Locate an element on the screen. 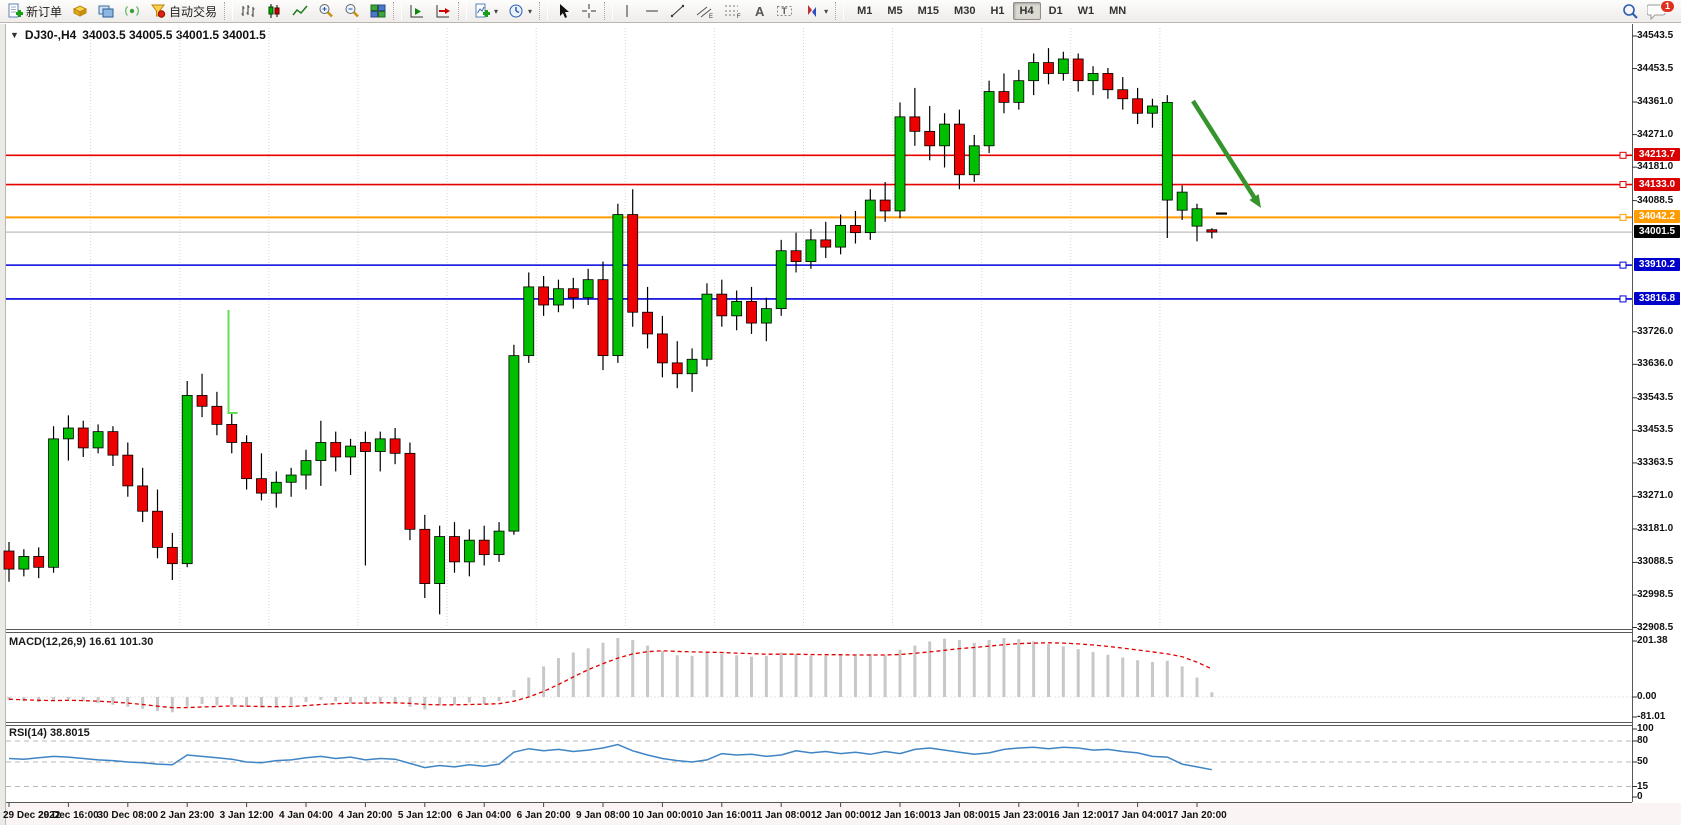 The width and height of the screenshot is (1681, 825). tile-windows-button is located at coordinates (378, 11).